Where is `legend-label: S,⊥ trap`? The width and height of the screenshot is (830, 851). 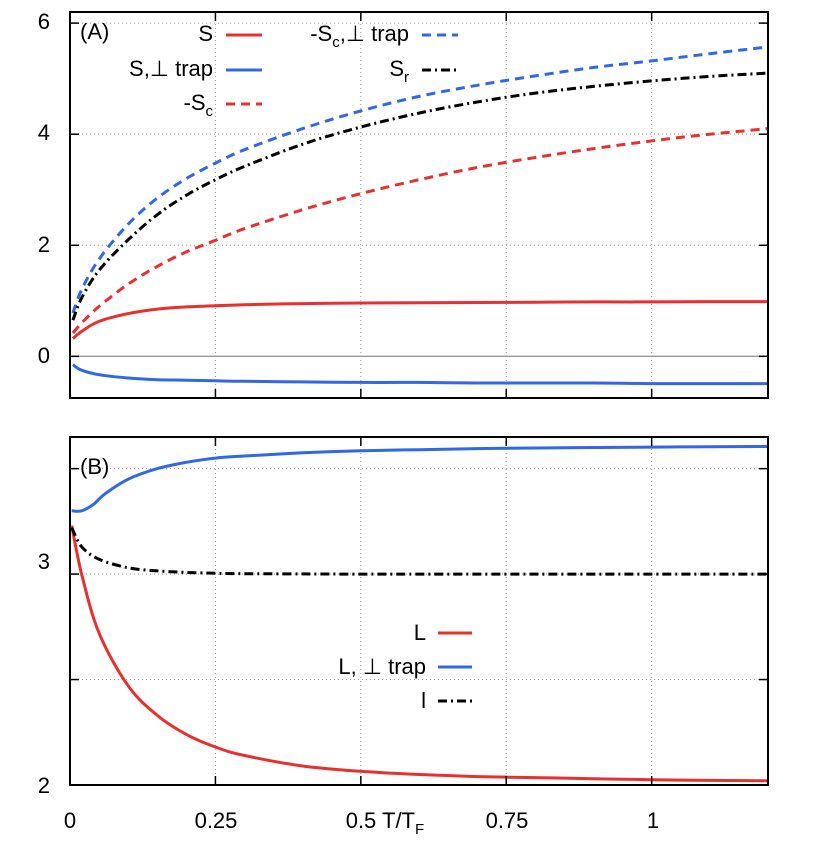 legend-label: S,⊥ trap is located at coordinates (171, 68).